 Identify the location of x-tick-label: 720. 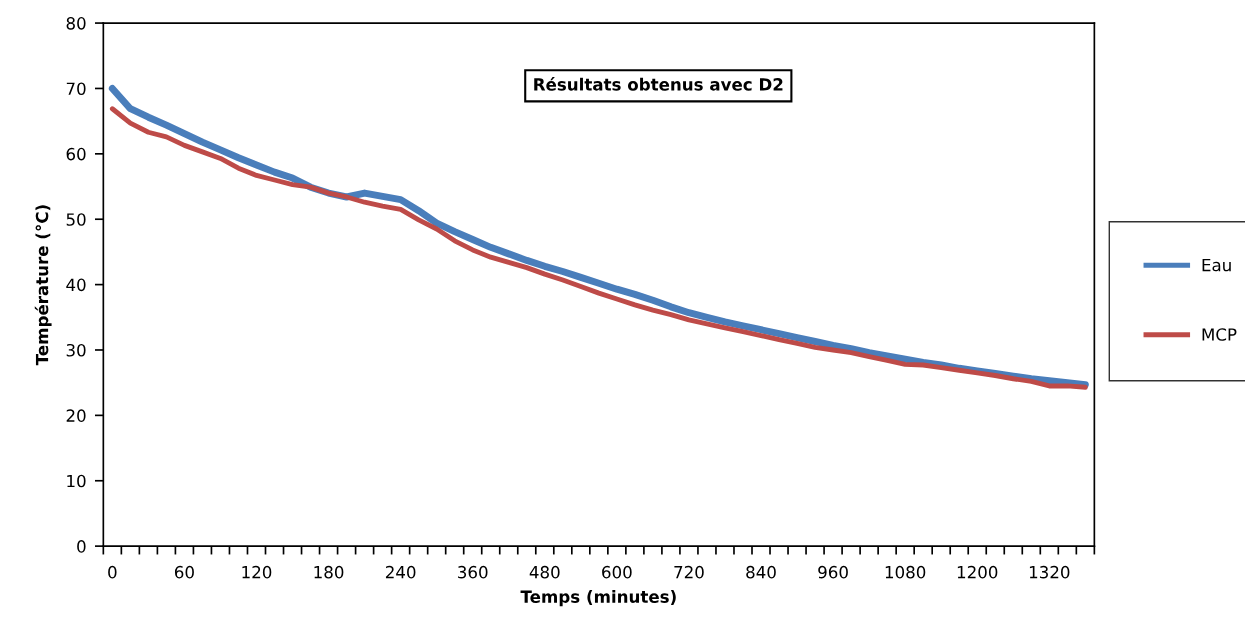
(689, 572).